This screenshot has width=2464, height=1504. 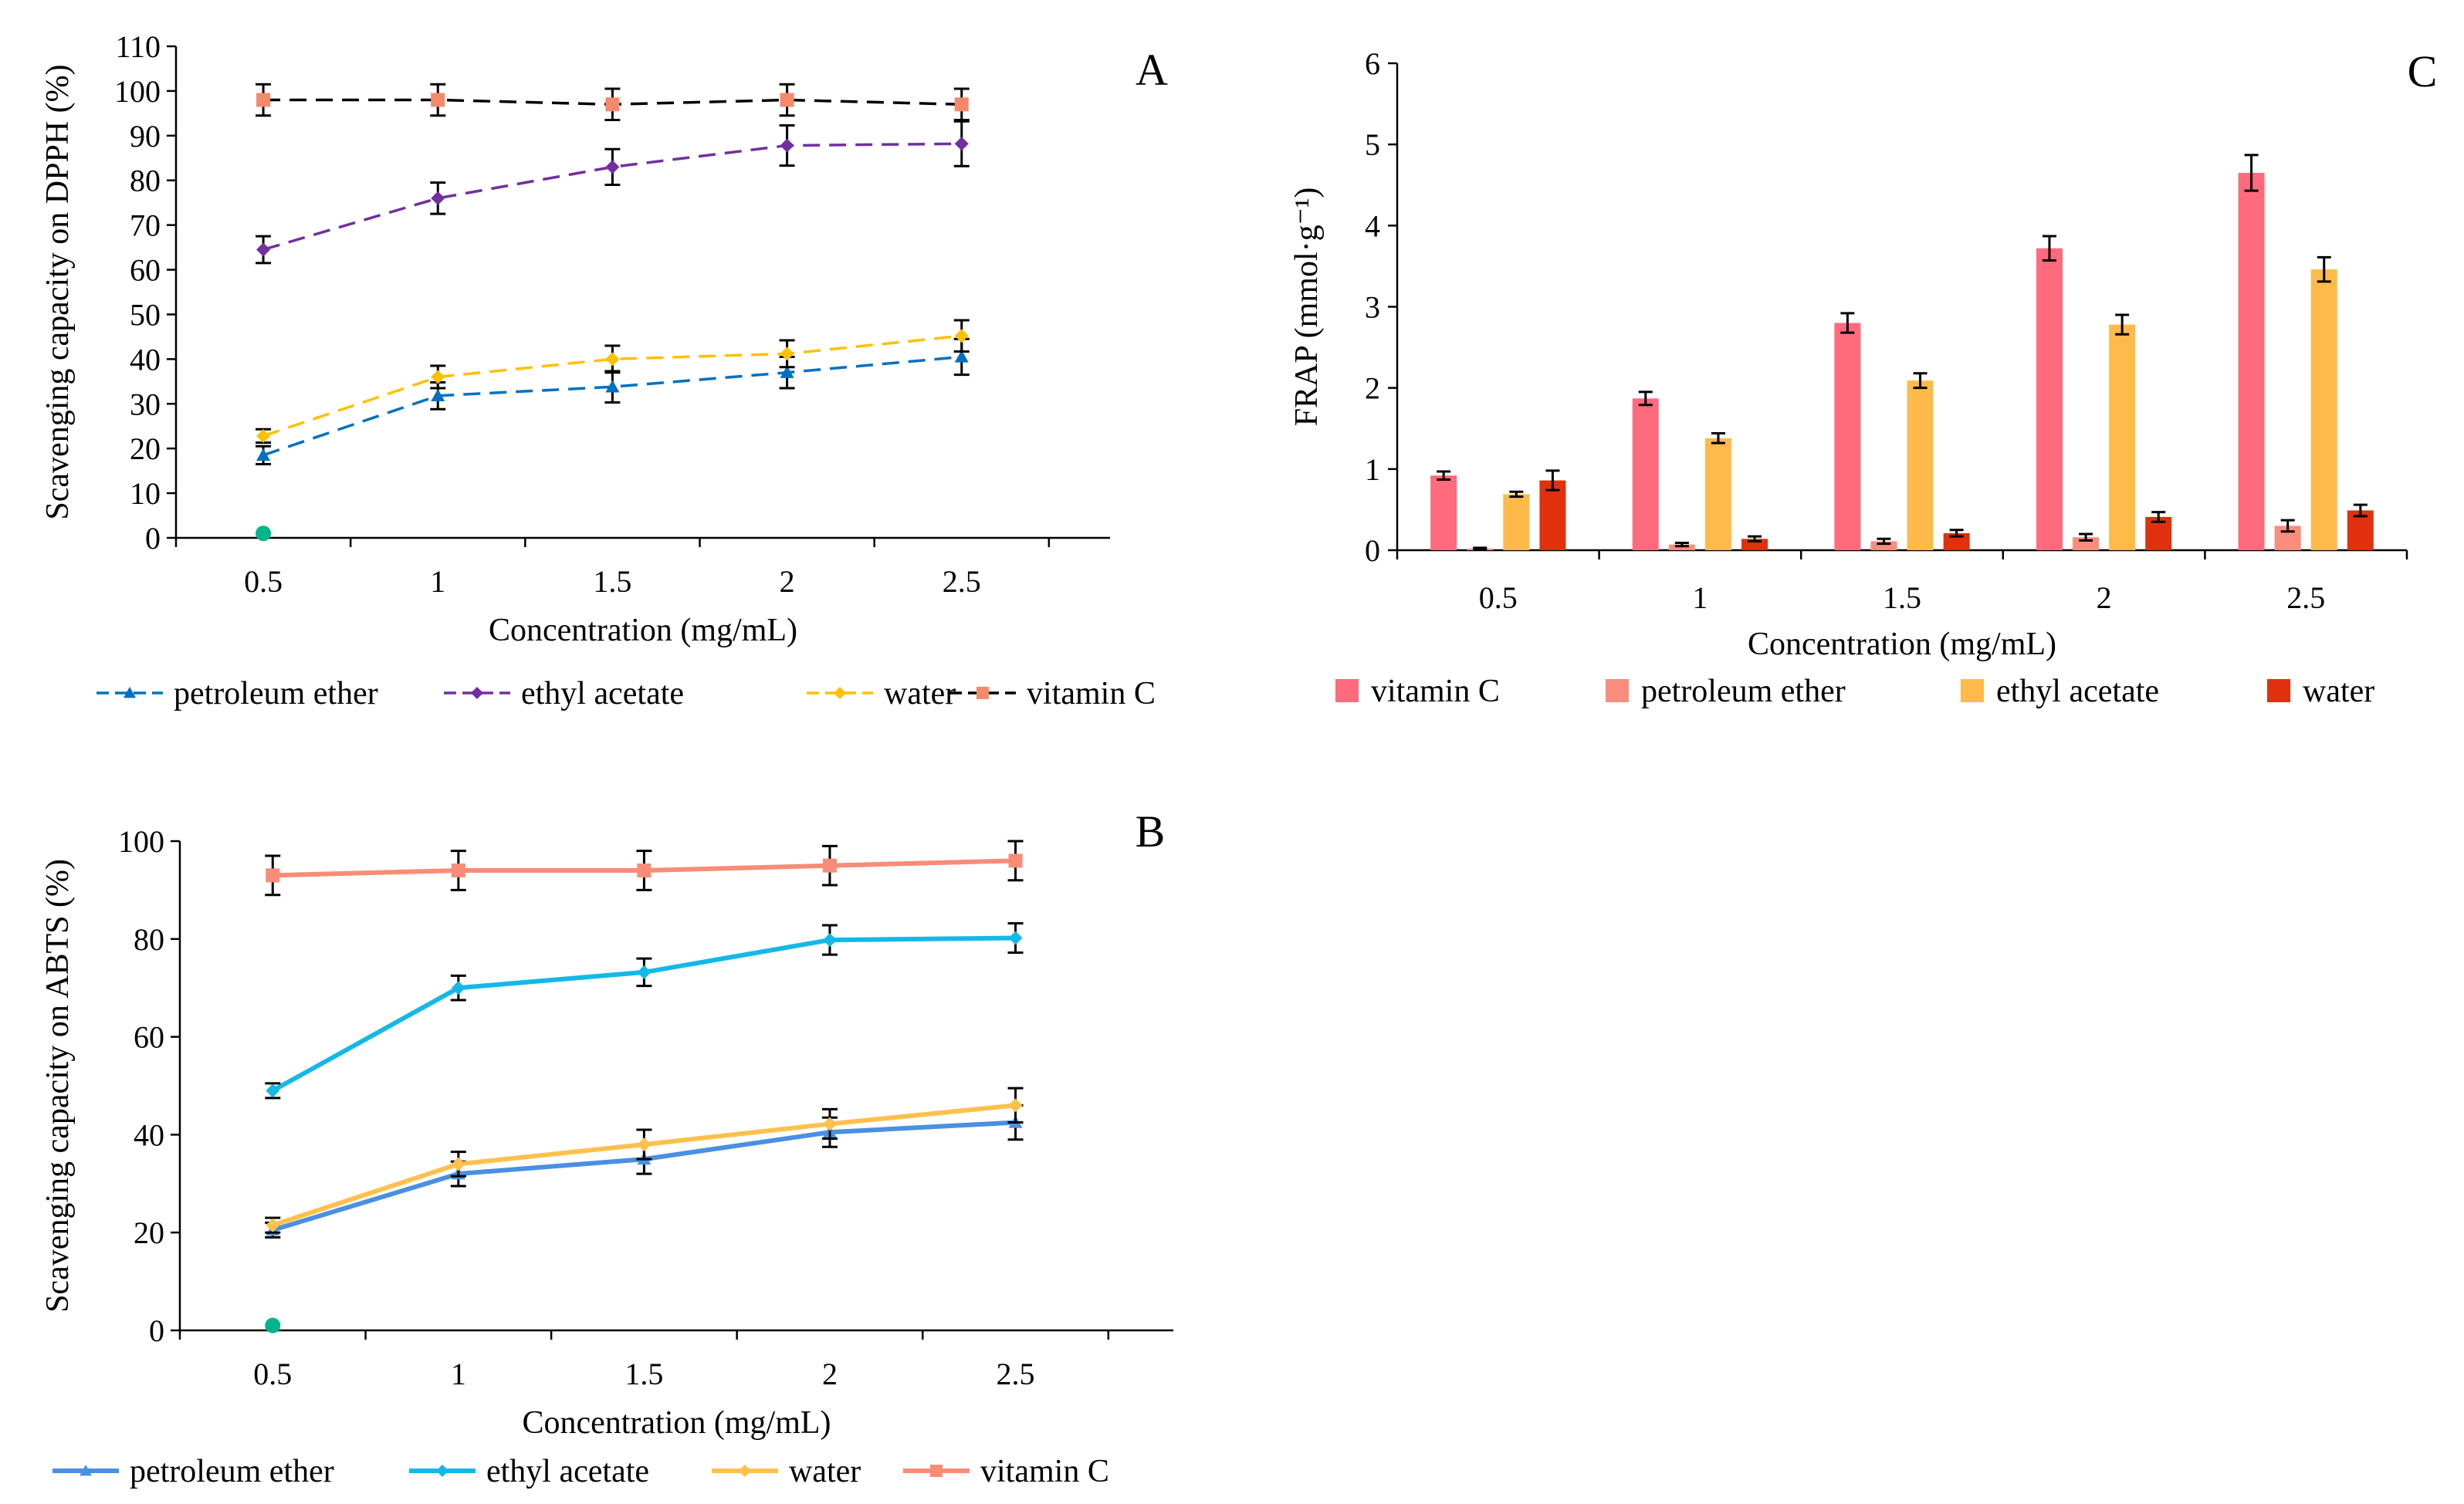 I want to click on y-tick-label: 1, so click(x=1372, y=470).